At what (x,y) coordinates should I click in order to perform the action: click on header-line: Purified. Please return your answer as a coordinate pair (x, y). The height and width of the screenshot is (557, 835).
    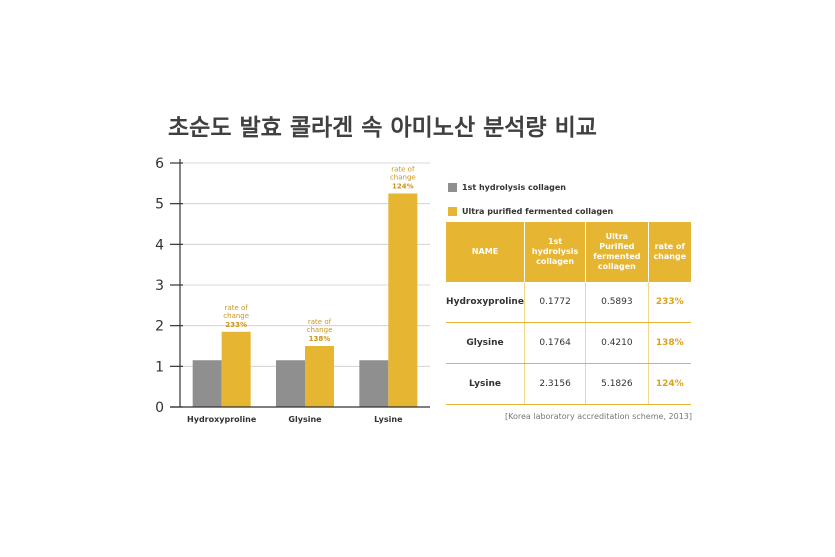
    Looking at the image, I should click on (617, 246).